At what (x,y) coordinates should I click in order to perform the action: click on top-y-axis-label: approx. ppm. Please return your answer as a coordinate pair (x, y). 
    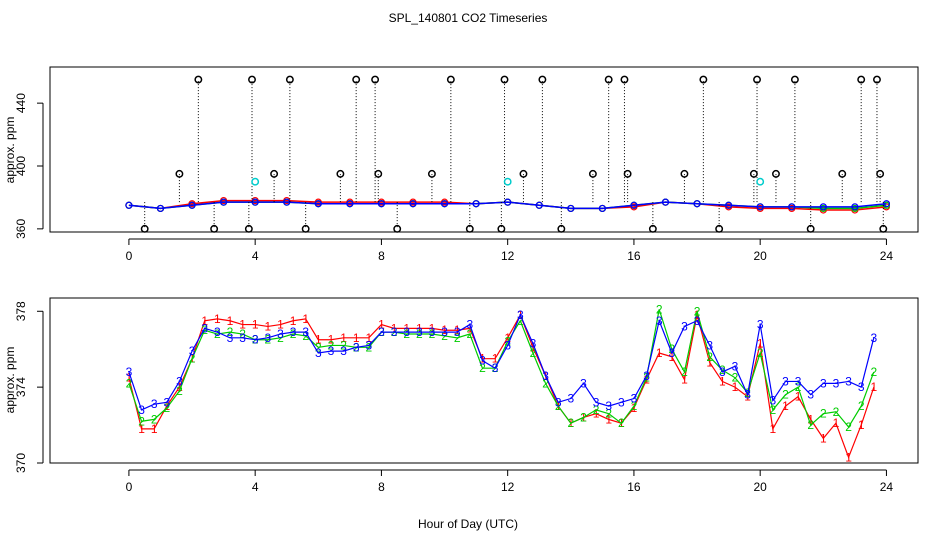
    Looking at the image, I should click on (10, 150).